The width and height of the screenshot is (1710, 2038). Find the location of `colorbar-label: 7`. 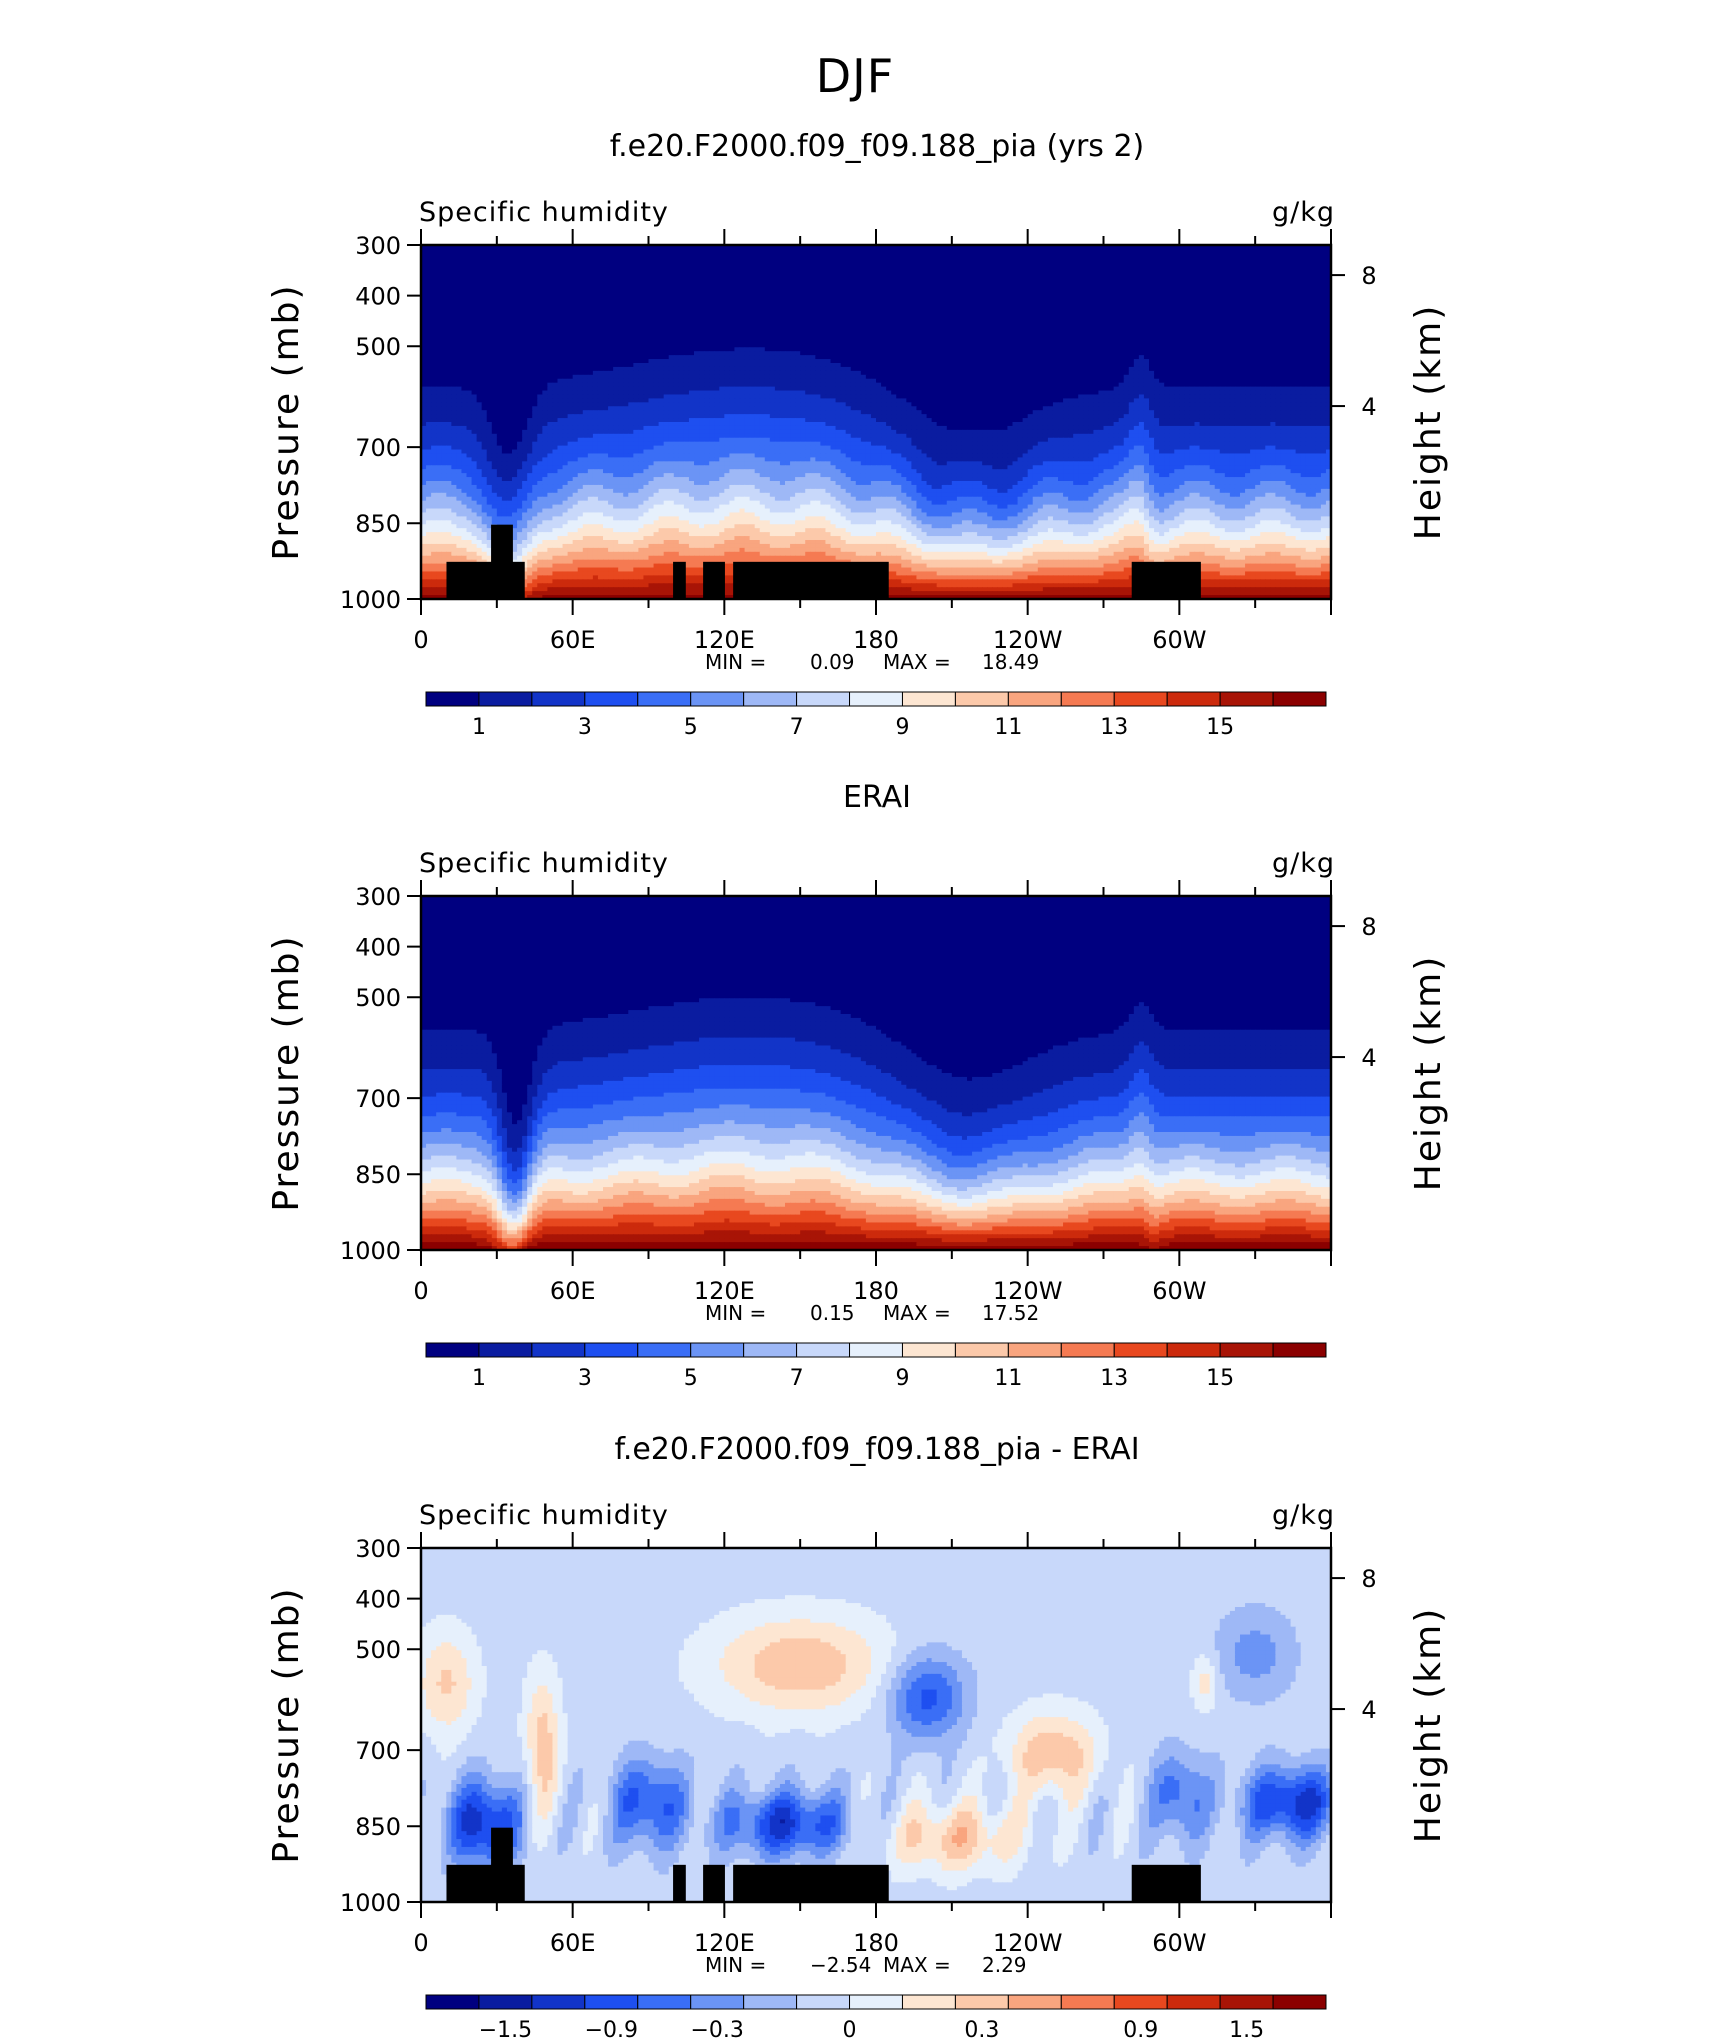

colorbar-label: 7 is located at coordinates (797, 1378).